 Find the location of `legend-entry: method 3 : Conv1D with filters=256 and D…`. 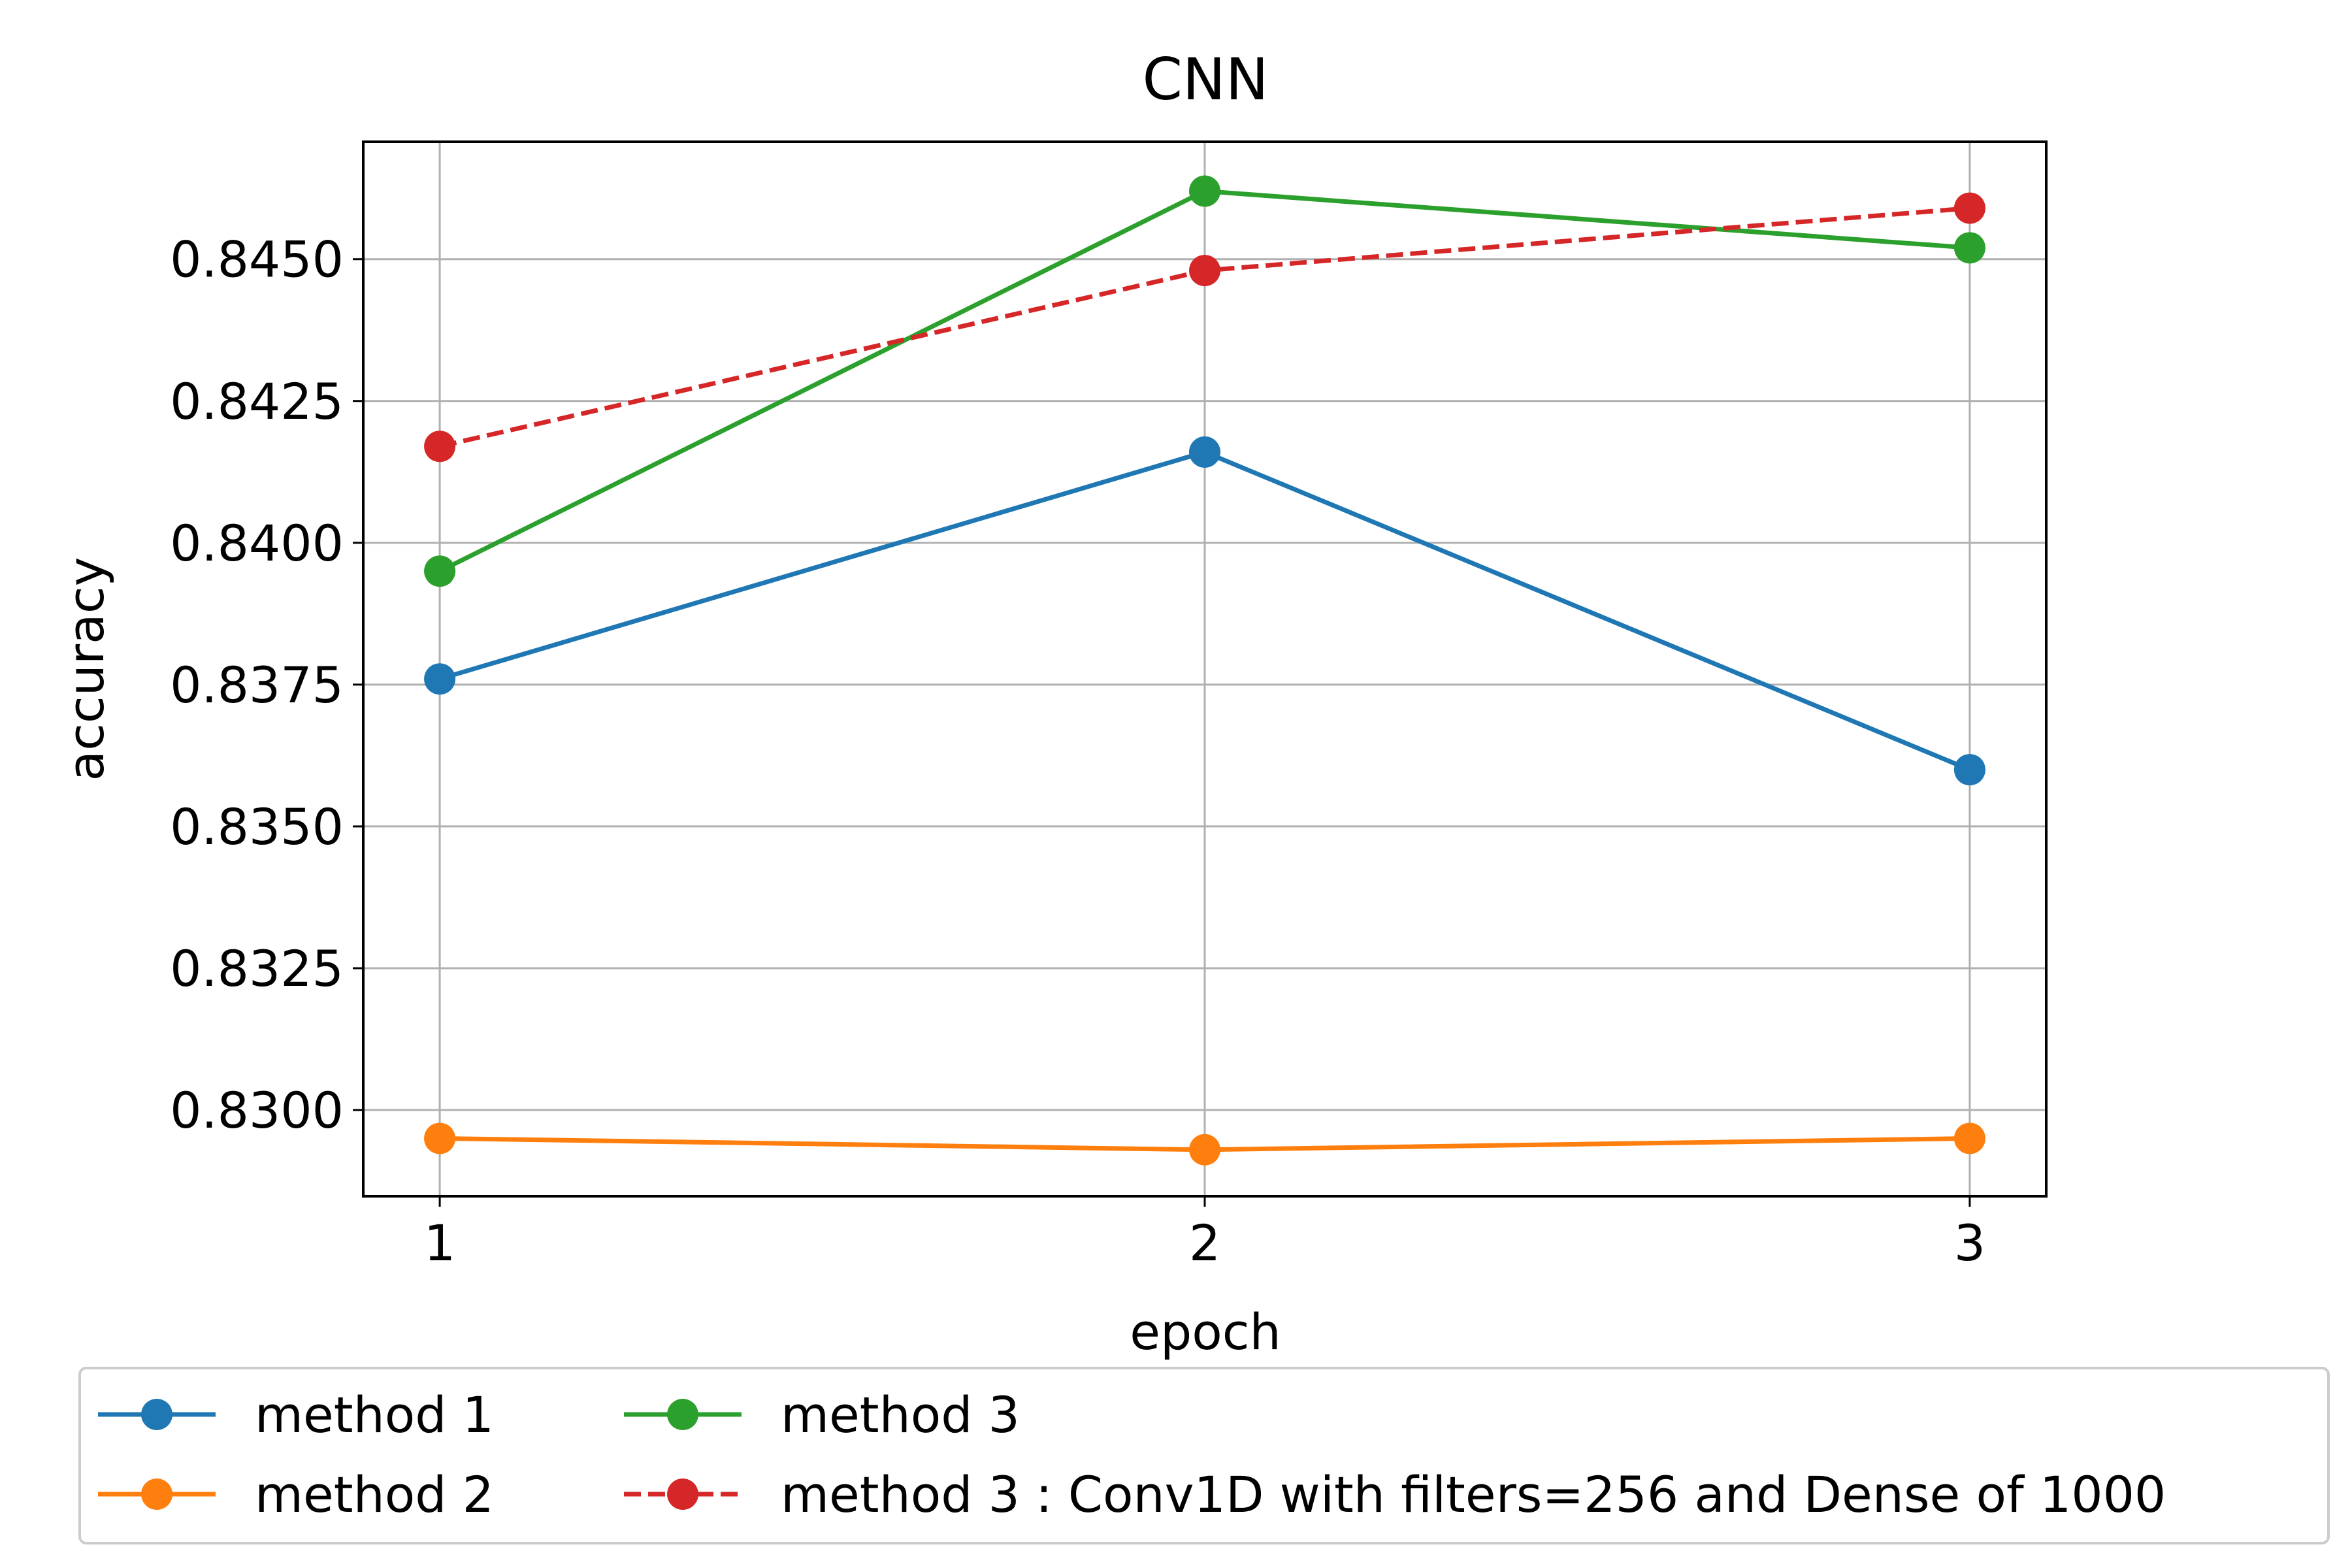

legend-entry: method 3 : Conv1D with filters=256 and D… is located at coordinates (1395, 1494).